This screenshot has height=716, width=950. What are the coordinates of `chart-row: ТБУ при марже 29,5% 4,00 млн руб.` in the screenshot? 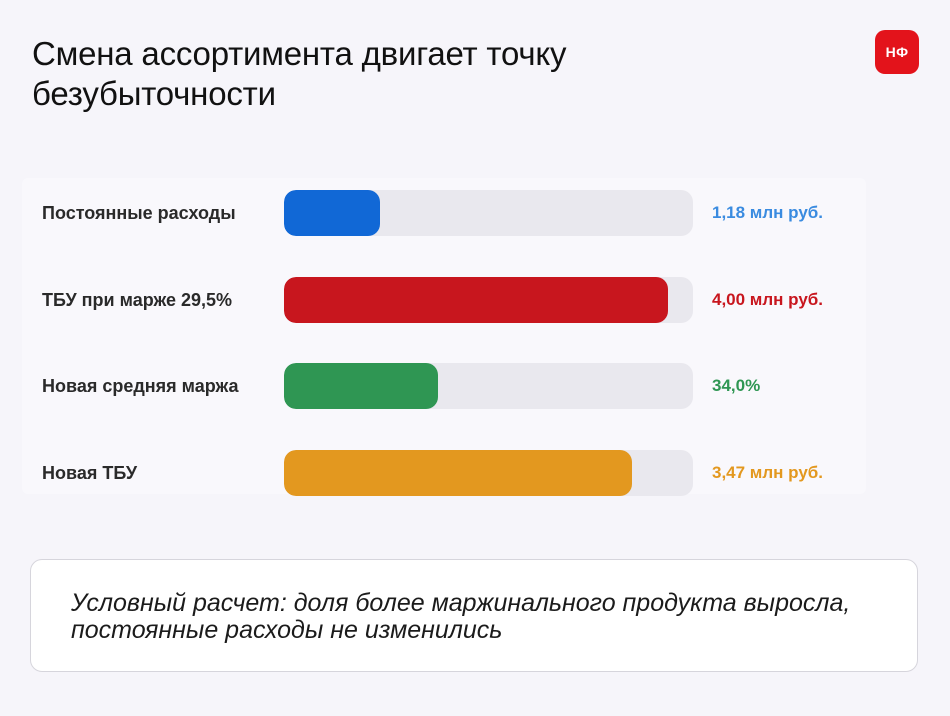 It's located at (444, 299).